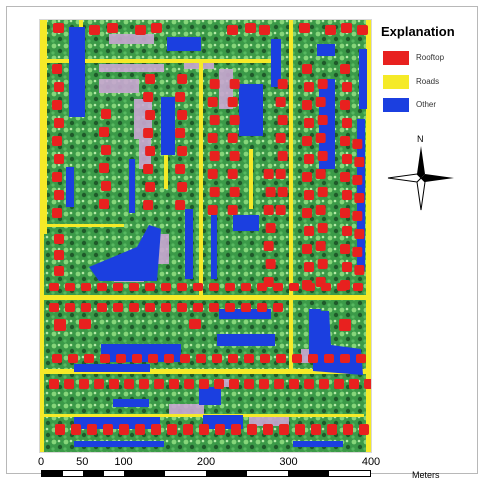 The image size is (481, 481). What do you see at coordinates (428, 81) in the screenshot?
I see `legend-label-roads: Roads` at bounding box center [428, 81].